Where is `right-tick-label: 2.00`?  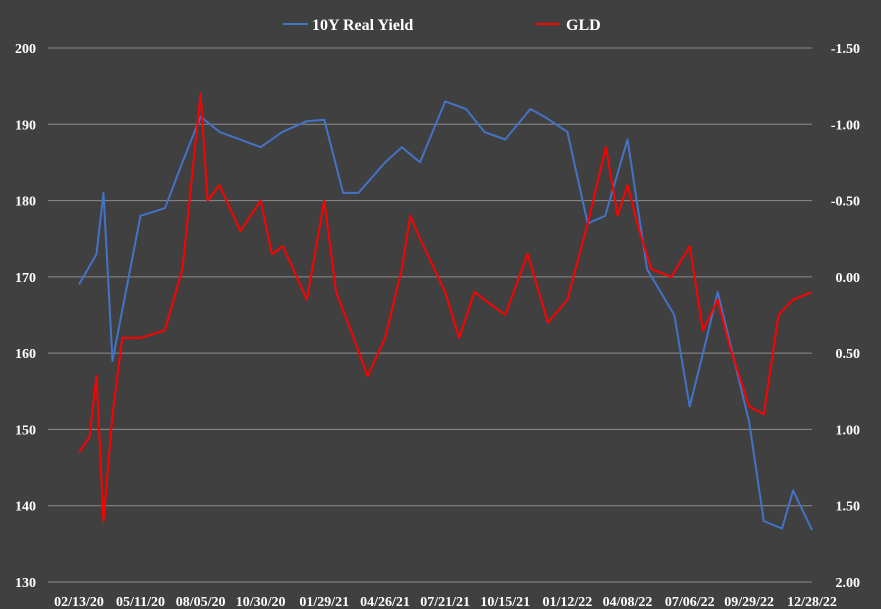 right-tick-label: 2.00 is located at coordinates (848, 583).